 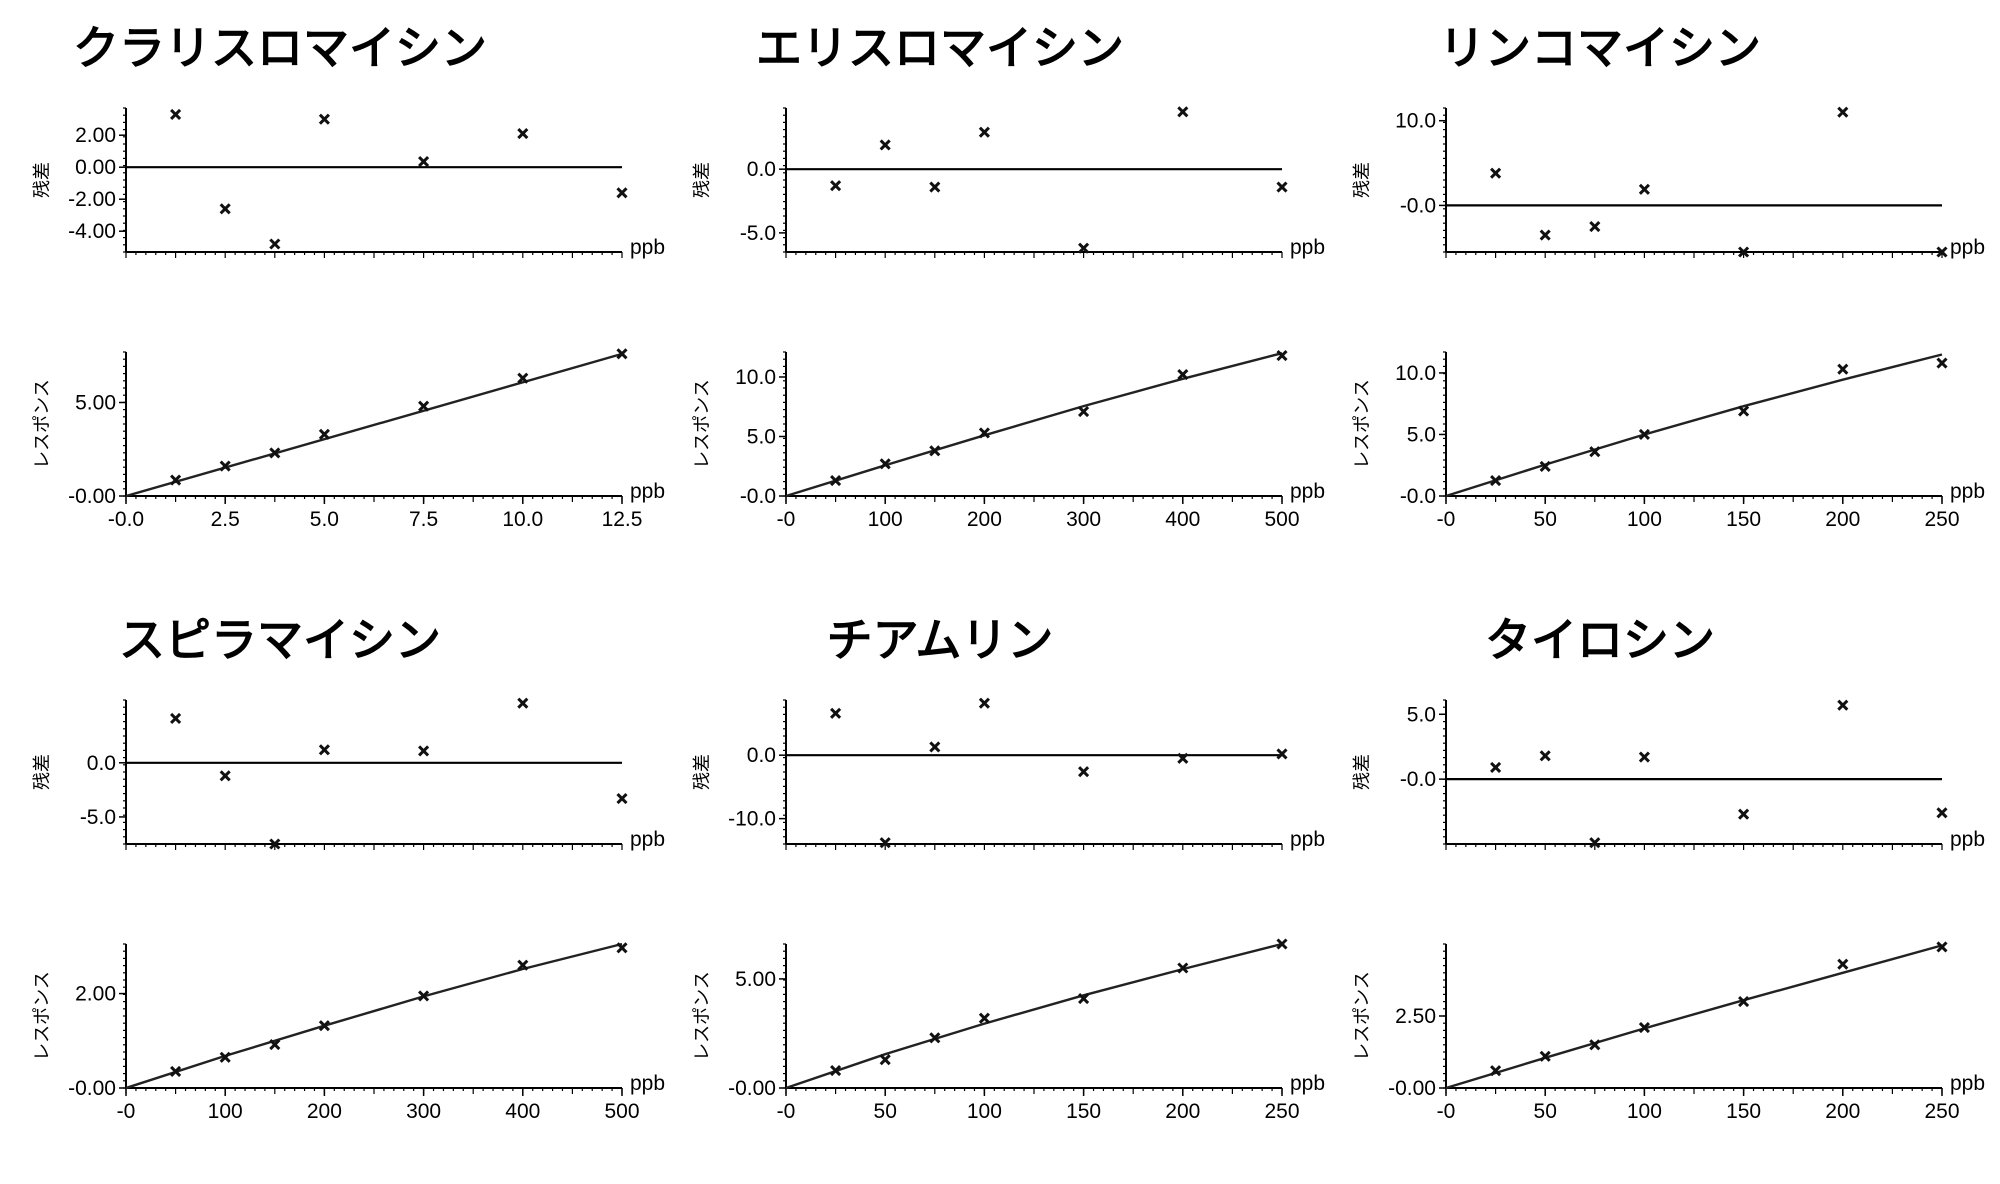 What do you see at coordinates (126, 519) in the screenshot?
I see `response-x-tick-label: -0.0` at bounding box center [126, 519].